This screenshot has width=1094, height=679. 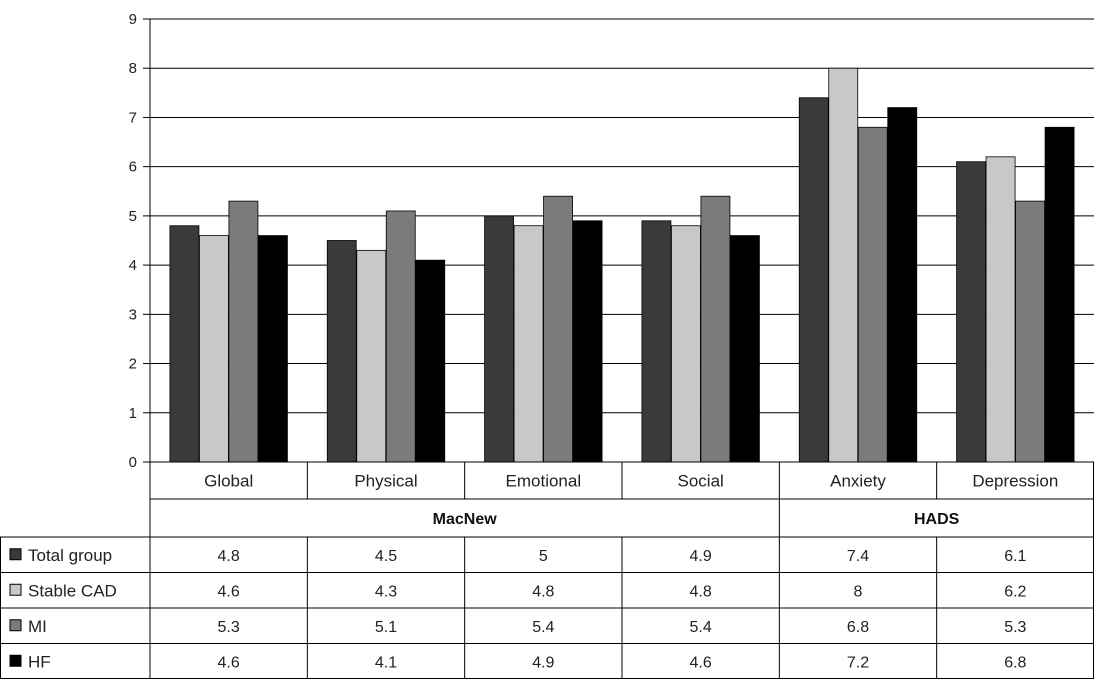 I want to click on bar-mi-physical, so click(x=400, y=336).